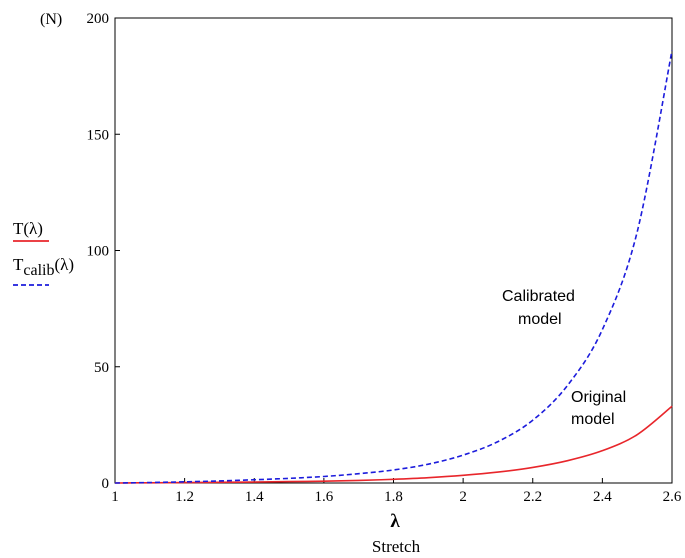  Describe the element at coordinates (254, 497) in the screenshot. I see `x-tick-label: 1.4` at that location.